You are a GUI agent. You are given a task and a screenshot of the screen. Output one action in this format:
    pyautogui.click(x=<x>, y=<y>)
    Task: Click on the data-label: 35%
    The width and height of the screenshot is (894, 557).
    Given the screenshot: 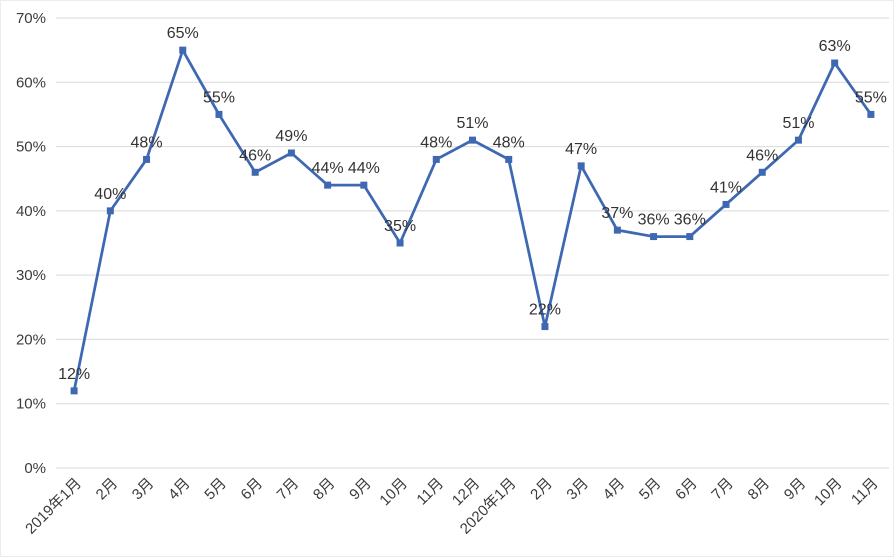 What is the action you would take?
    pyautogui.click(x=400, y=226)
    